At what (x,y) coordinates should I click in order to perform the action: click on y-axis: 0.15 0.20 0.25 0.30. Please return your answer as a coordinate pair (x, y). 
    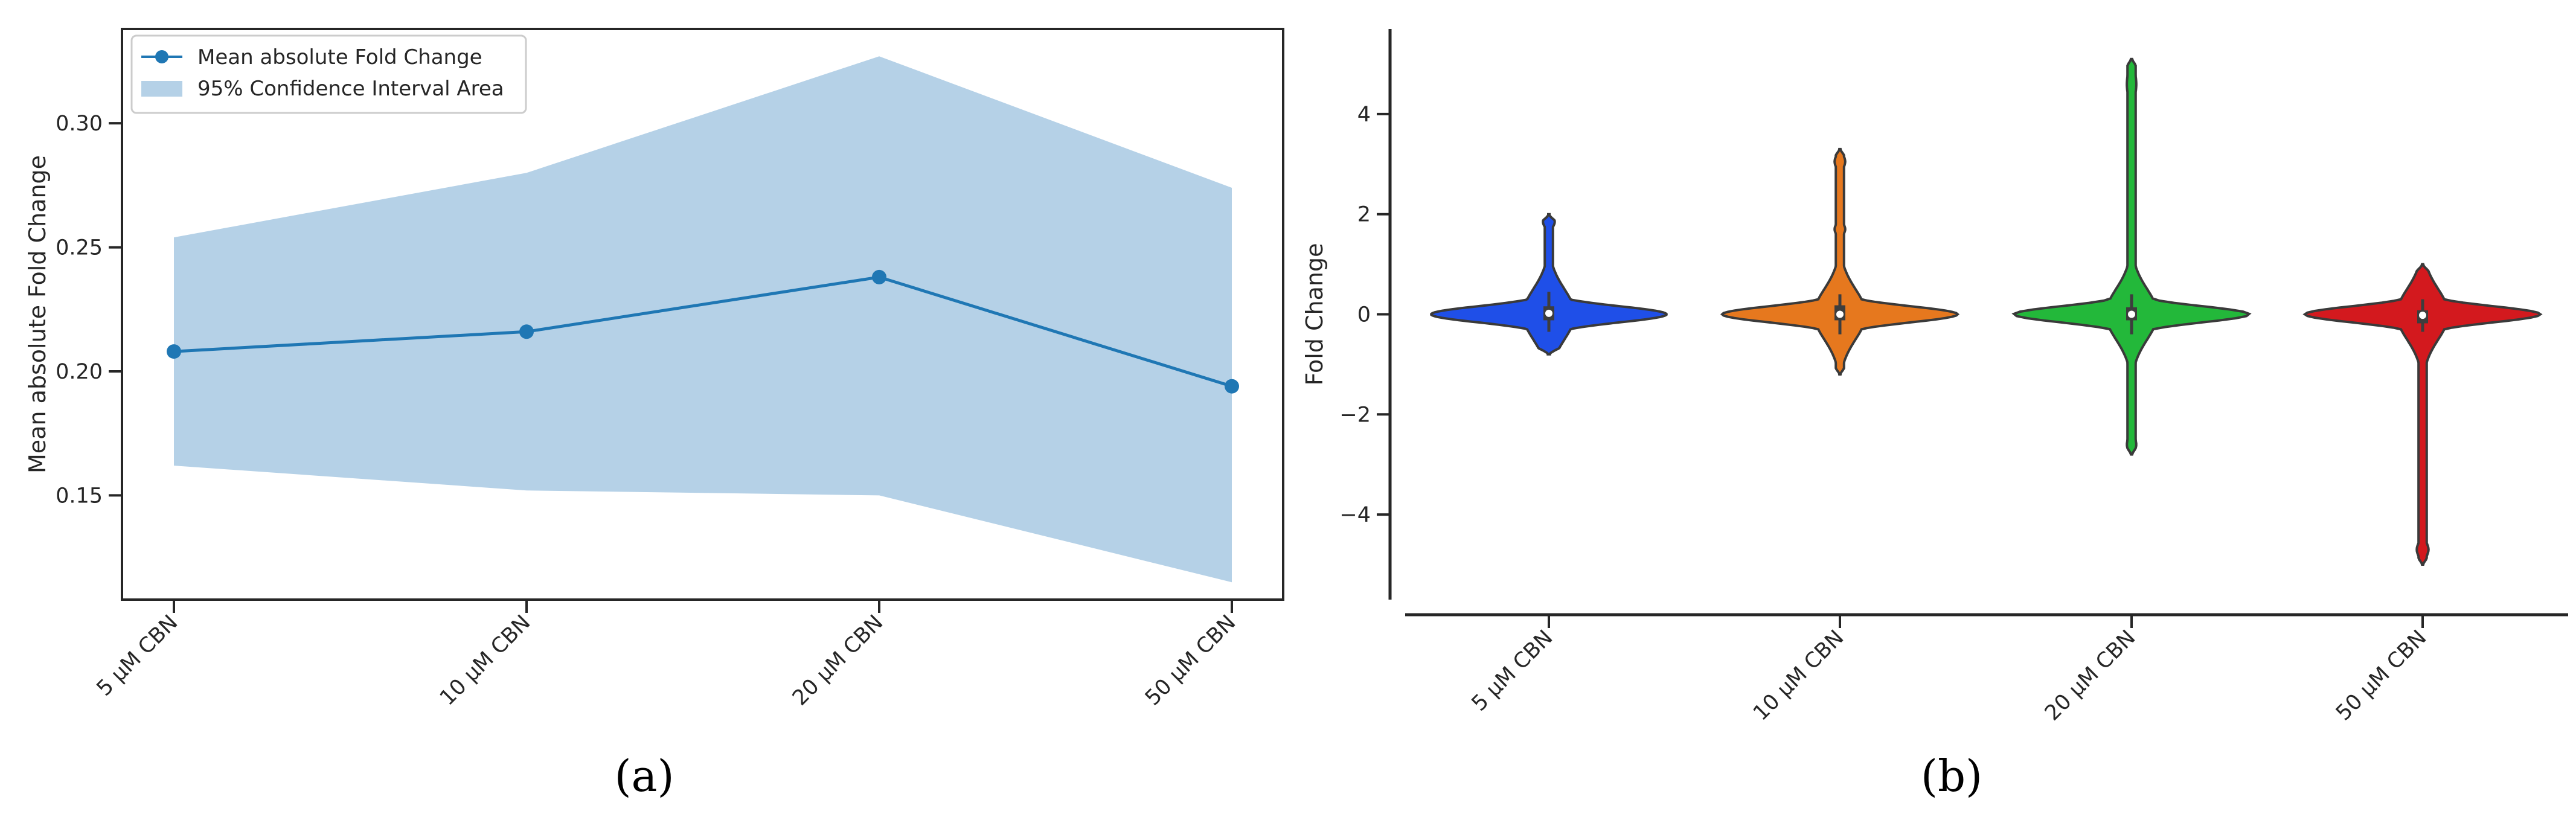
    Looking at the image, I should click on (89, 310).